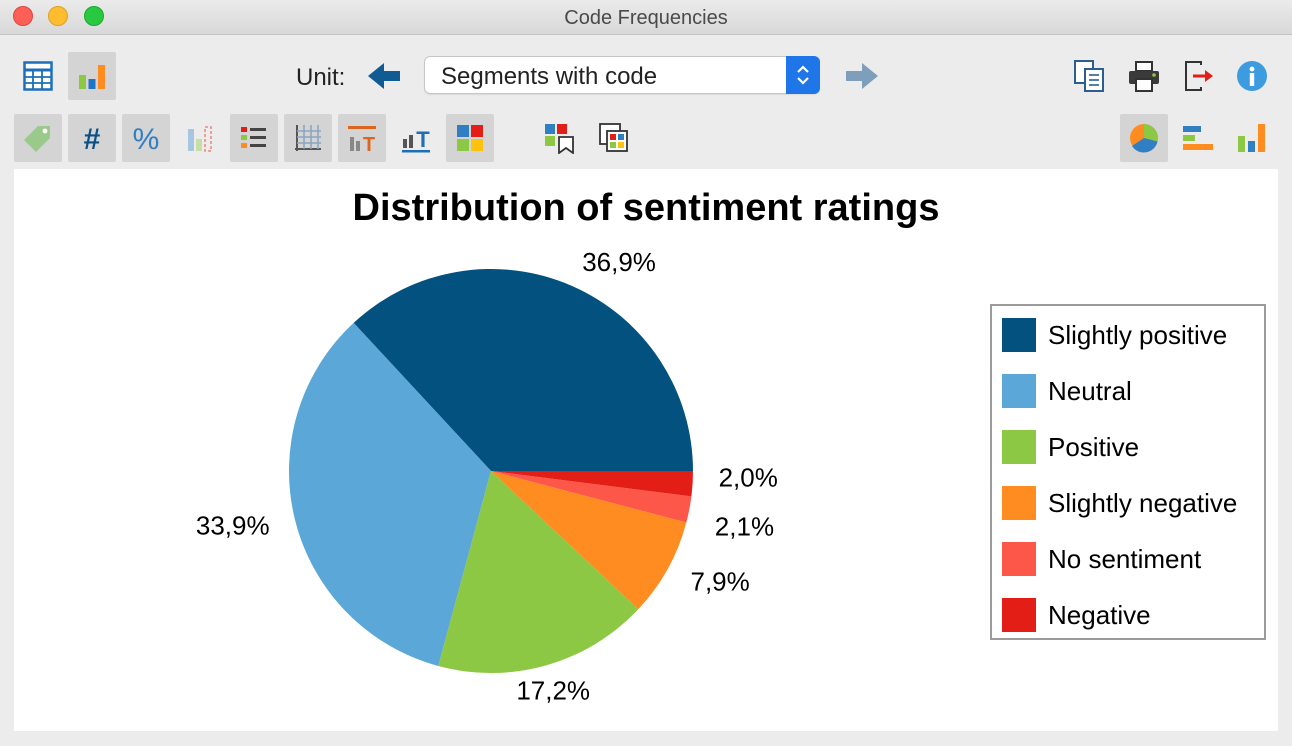 This screenshot has width=1292, height=746. I want to click on pie-slice-no-sentiment, so click(591, 497).